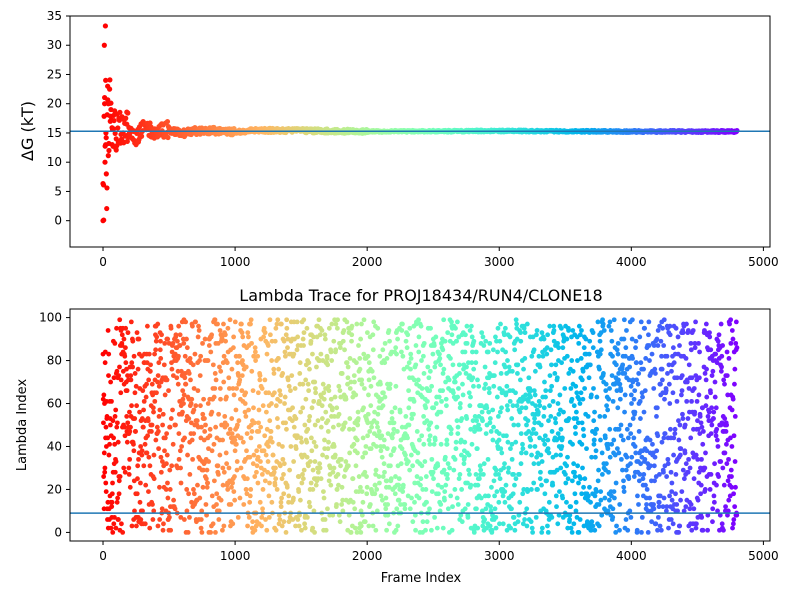 This screenshot has height=600, width=800. Describe the element at coordinates (58, 532) in the screenshot. I see `y-tick-label: 0` at that location.